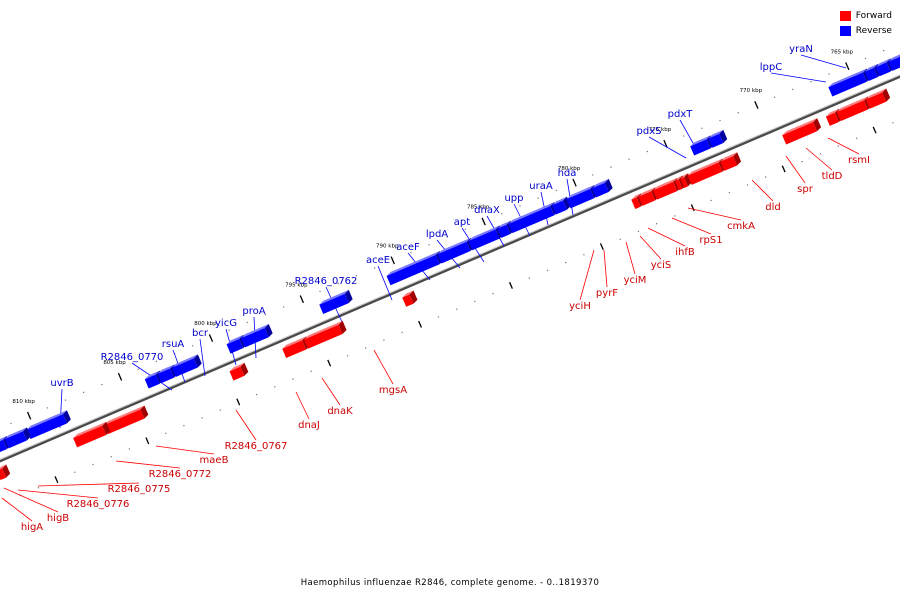 This screenshot has height=600, width=900. I want to click on gene-label-pdxT: pdxT, so click(681, 114).